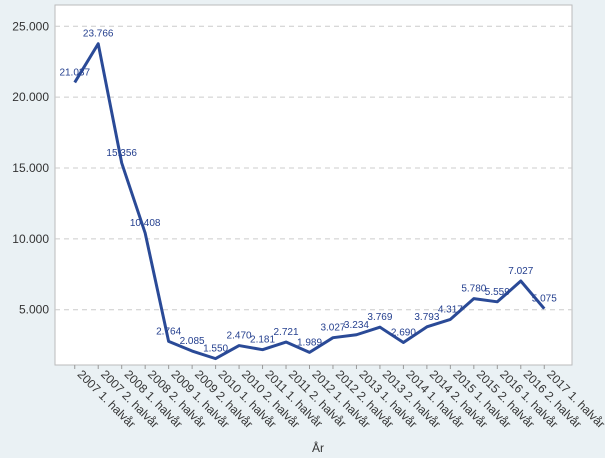 The width and height of the screenshot is (605, 458). I want to click on y-tick-label: 20.000, so click(30, 97).